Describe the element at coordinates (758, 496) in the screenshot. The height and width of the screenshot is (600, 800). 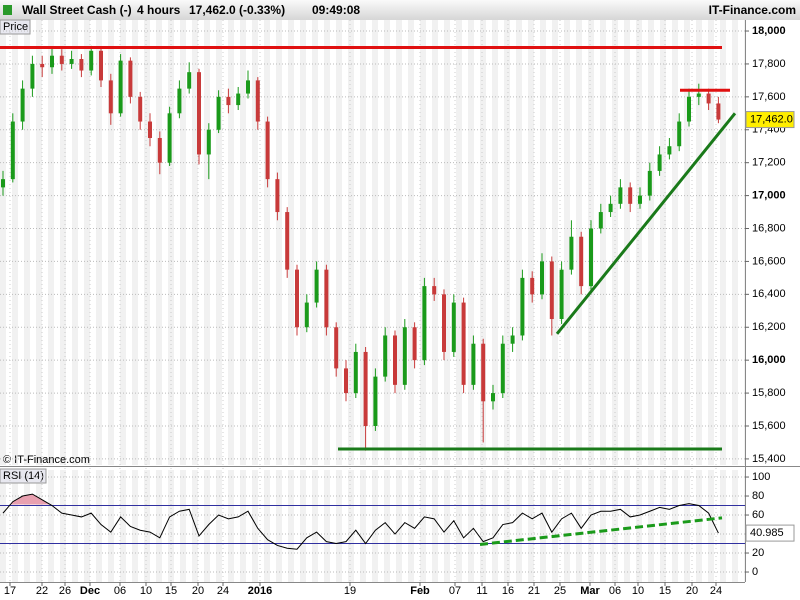
I see `y-tick-label: 80` at that location.